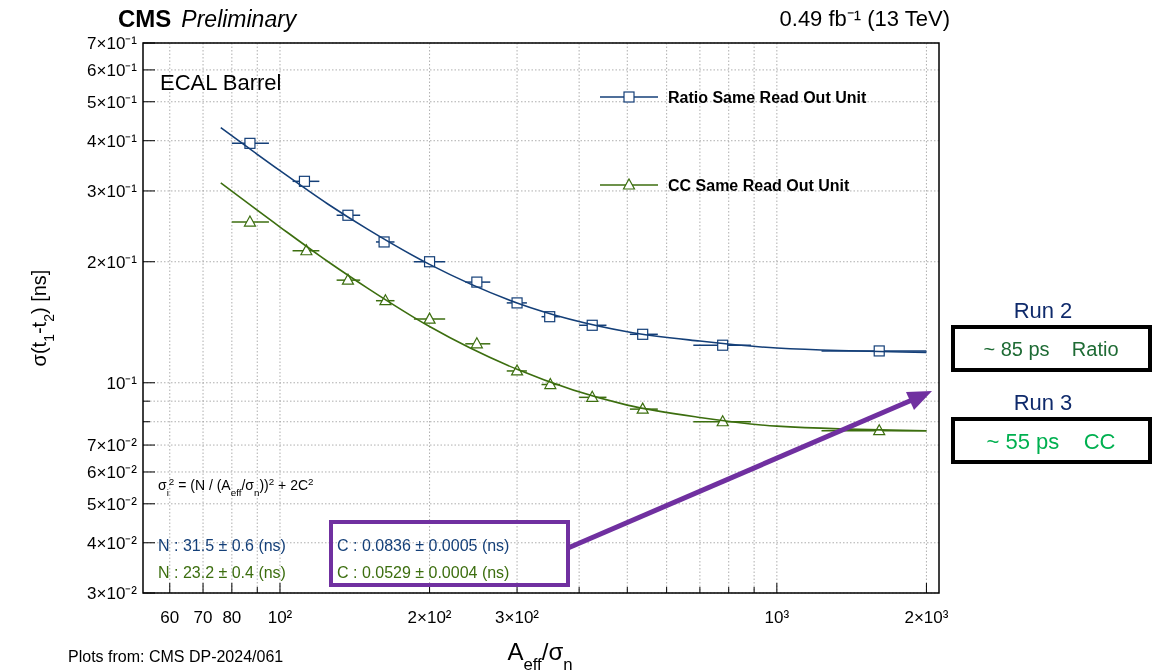 Image resolution: width=1153 pixels, height=672 pixels. Describe the element at coordinates (112, 593) in the screenshot. I see `y-tick-label: 3×10⁻²` at that location.